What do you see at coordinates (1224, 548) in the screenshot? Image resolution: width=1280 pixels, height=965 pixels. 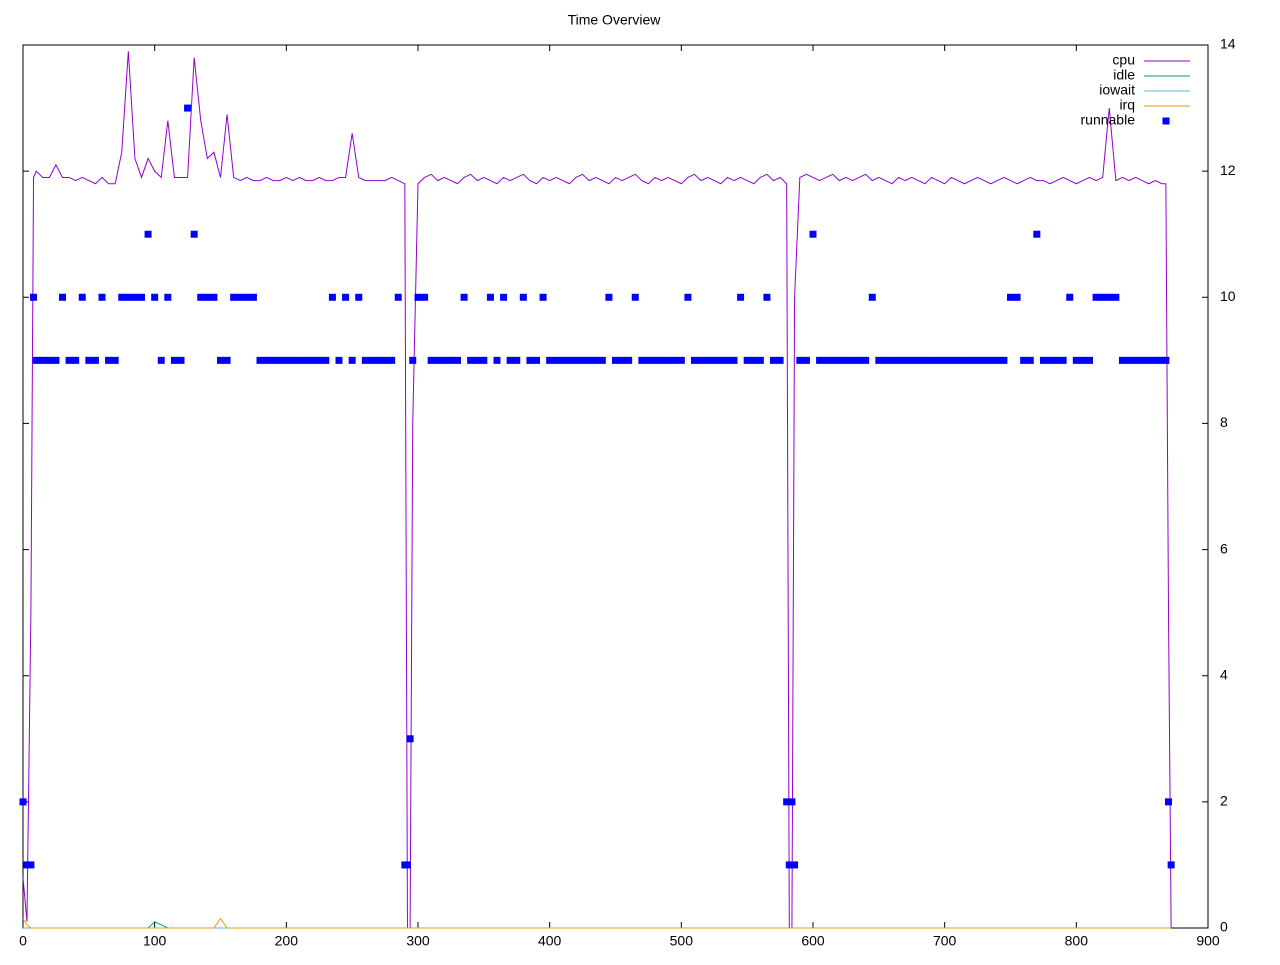 I see `y-tick-label: 6` at bounding box center [1224, 548].